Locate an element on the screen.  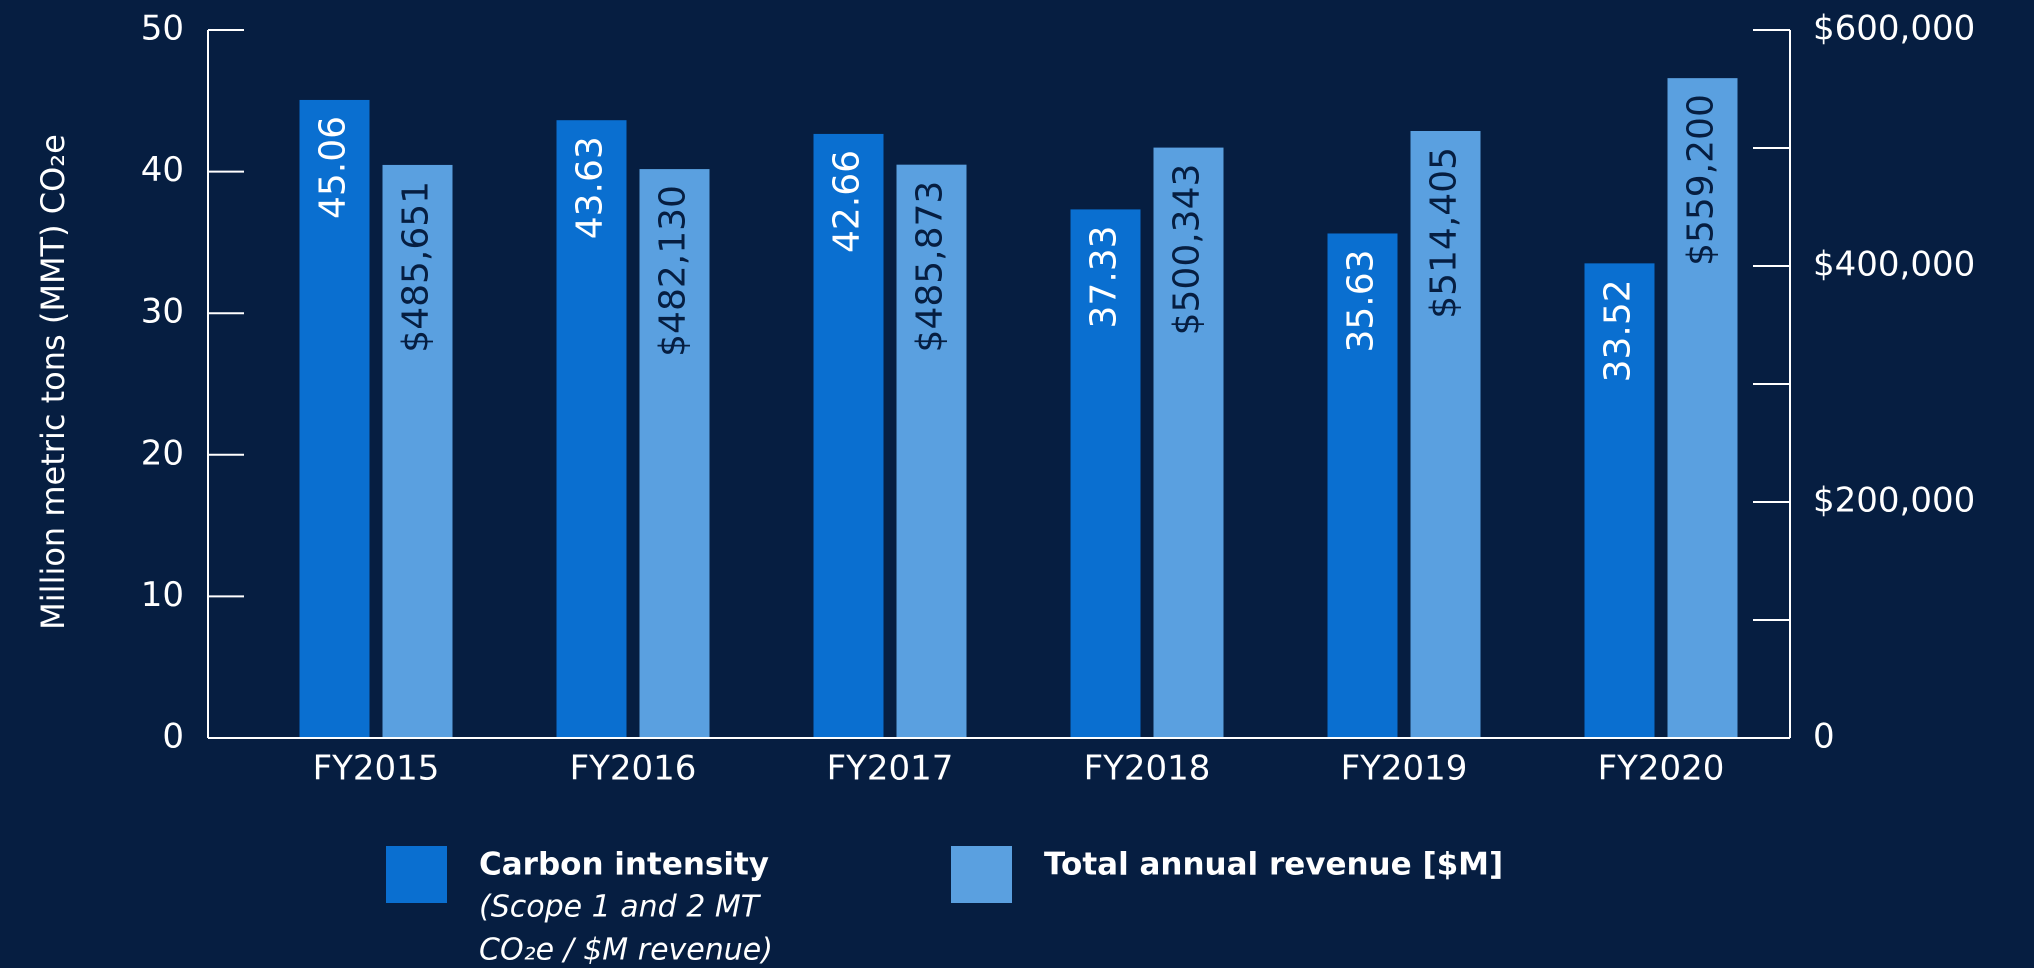
value-label: $559,200 is located at coordinates (1701, 180).